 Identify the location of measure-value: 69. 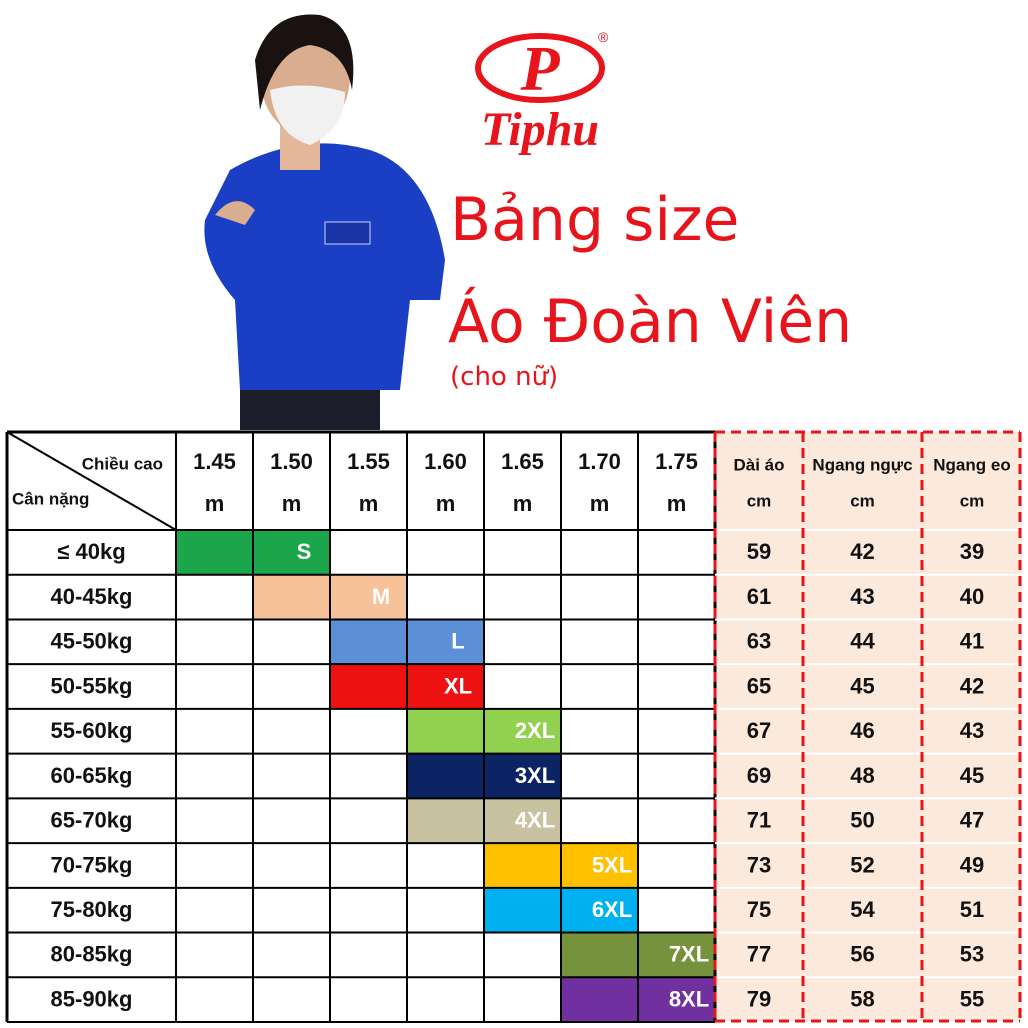
(759, 775).